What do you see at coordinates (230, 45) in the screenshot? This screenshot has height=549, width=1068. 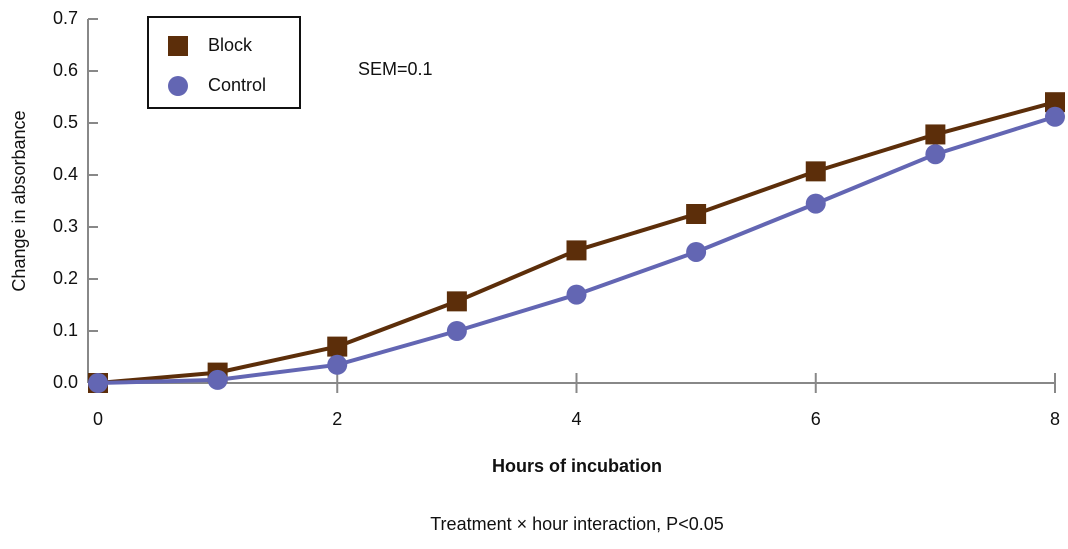 I see `legend-label: Block` at bounding box center [230, 45].